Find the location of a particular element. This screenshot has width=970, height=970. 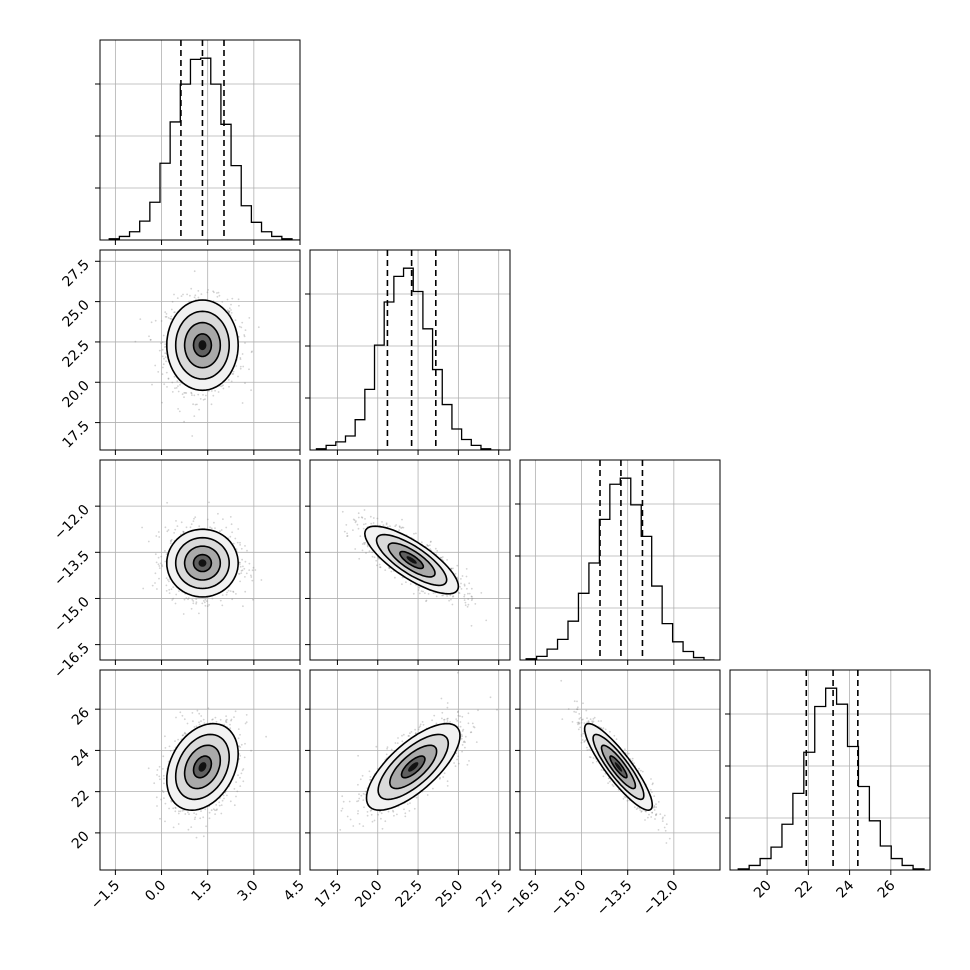

joint-content is located at coordinates (414, 568).